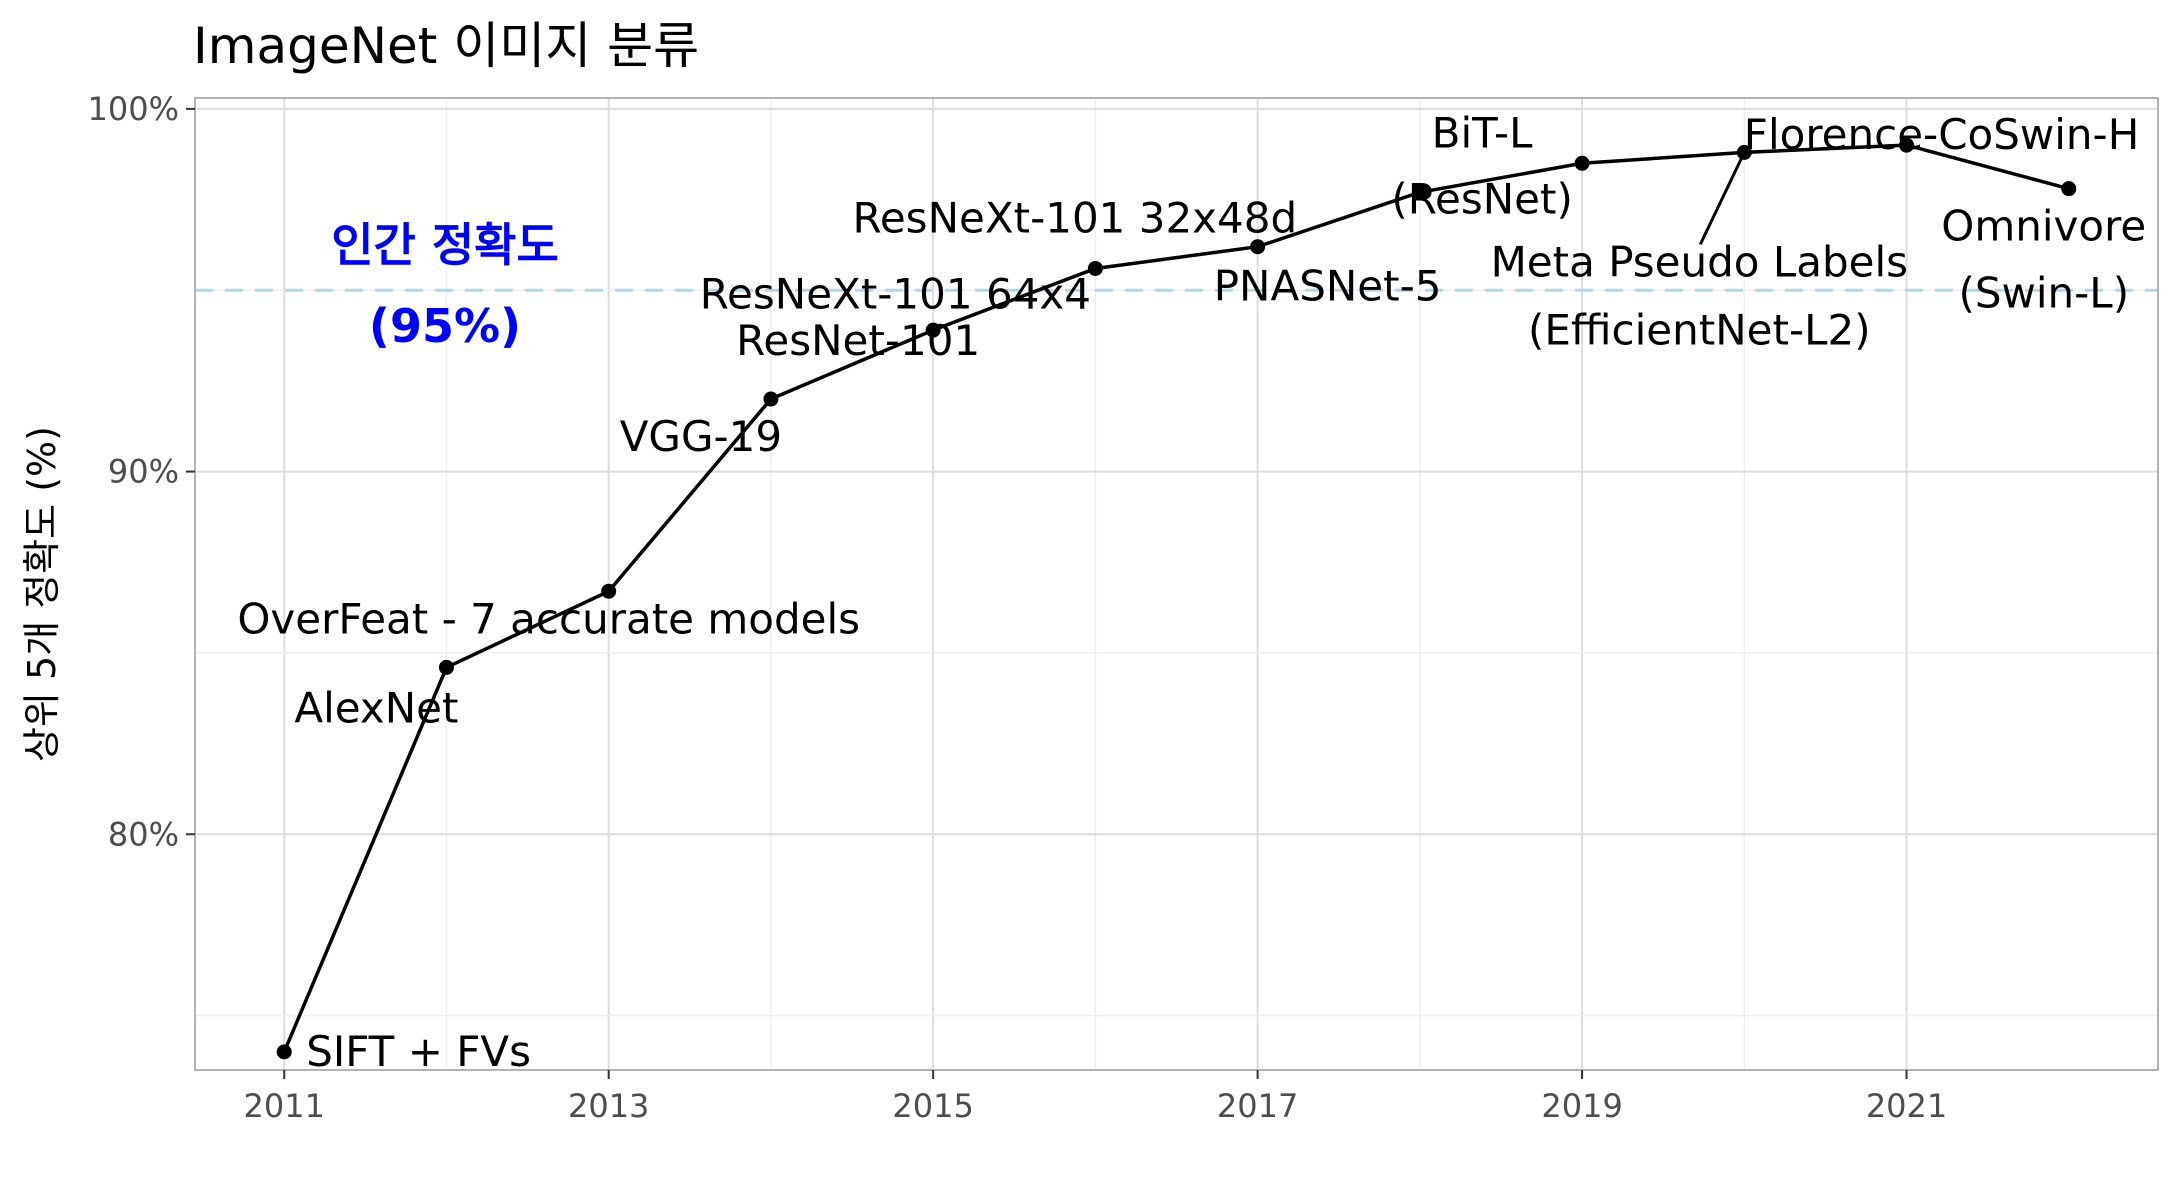  I want to click on y-axis-label: 상위 5개 정확도 (%), so click(42, 594).